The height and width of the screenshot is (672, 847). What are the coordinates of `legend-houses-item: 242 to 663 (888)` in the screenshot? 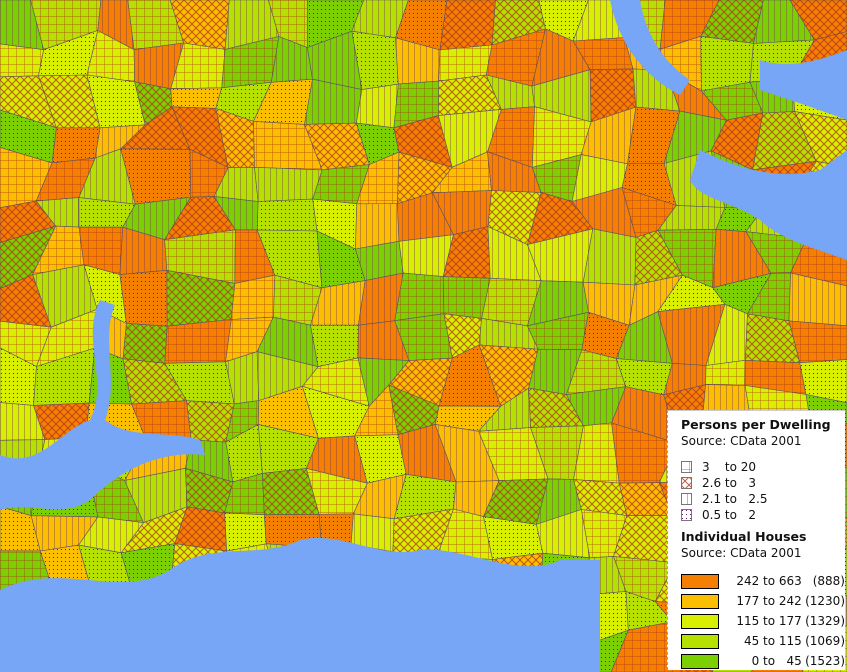 It's located at (763, 581).